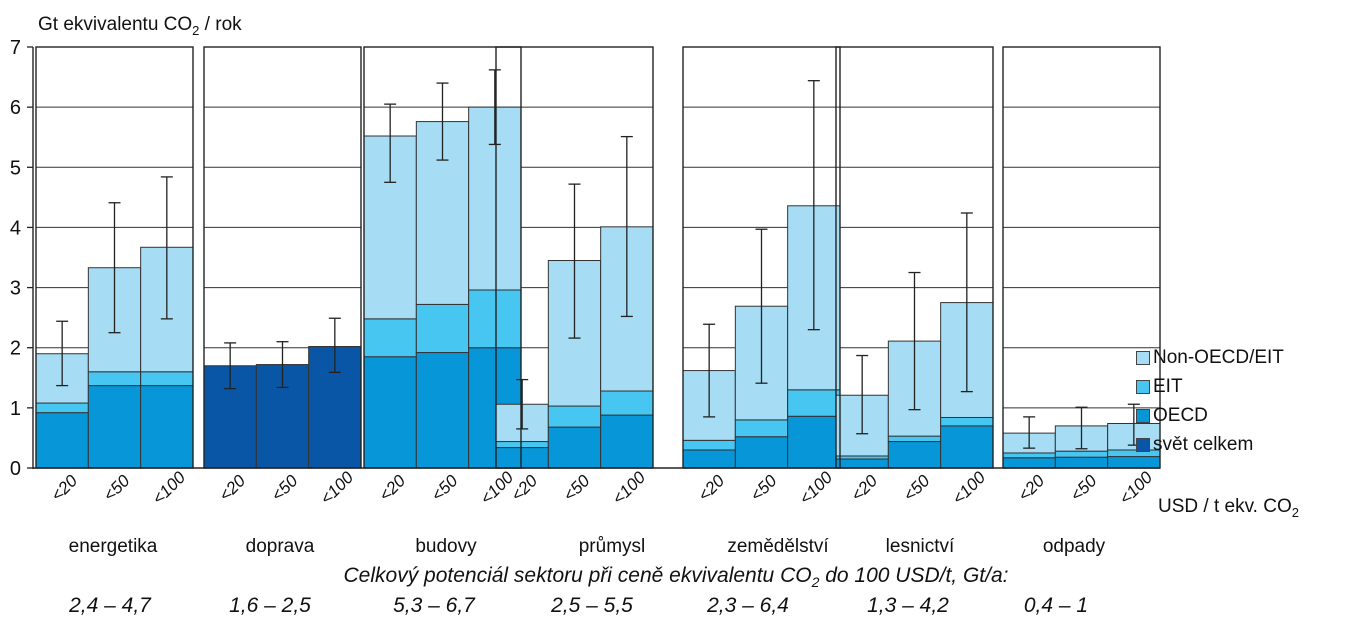 The width and height of the screenshot is (1352, 626). What do you see at coordinates (270, 605) in the screenshot?
I see `potential-doprava: 1,6 – 2,5` at bounding box center [270, 605].